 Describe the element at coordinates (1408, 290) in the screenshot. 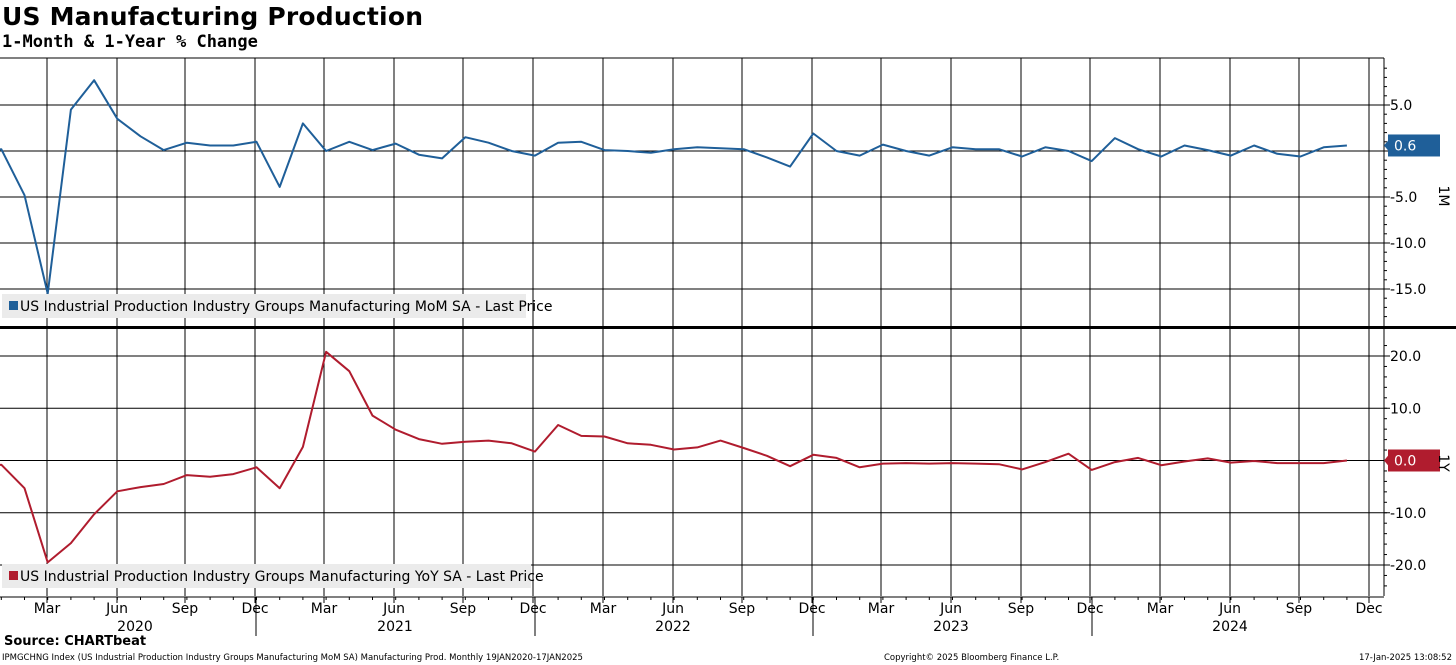

I see `mom-ytick-label: -15.0` at that location.